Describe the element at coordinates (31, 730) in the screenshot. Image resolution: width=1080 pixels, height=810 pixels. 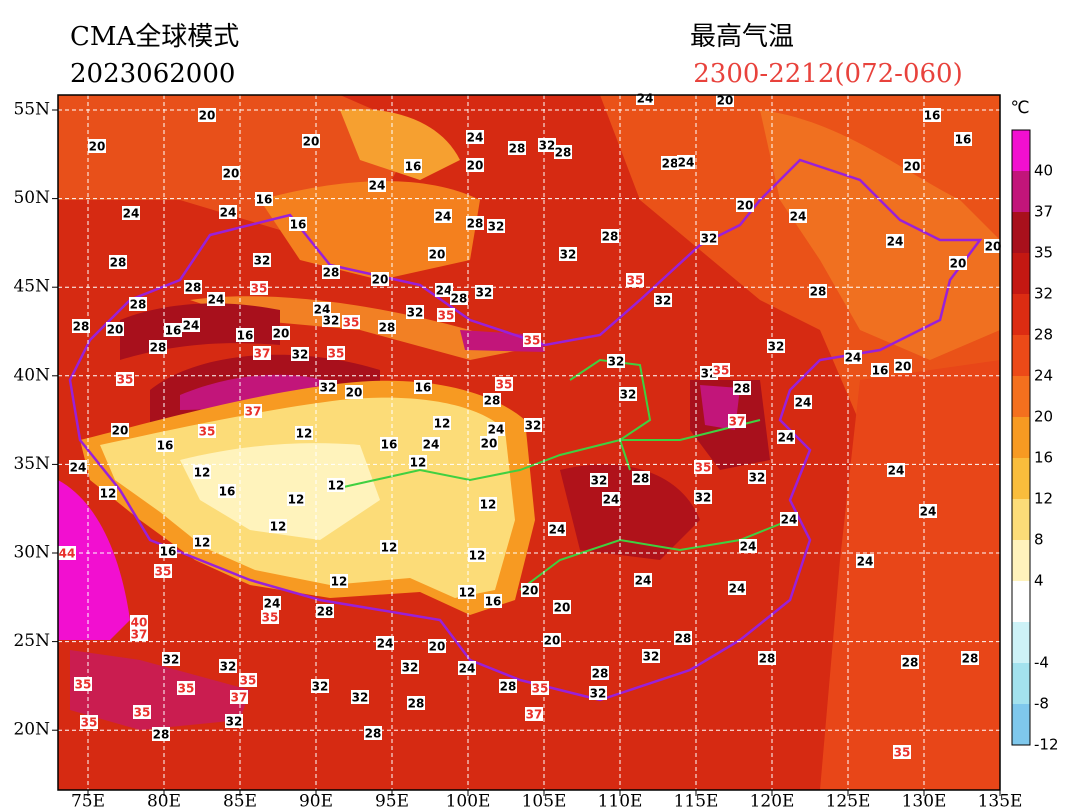
I see `lat-label: 20N` at that location.